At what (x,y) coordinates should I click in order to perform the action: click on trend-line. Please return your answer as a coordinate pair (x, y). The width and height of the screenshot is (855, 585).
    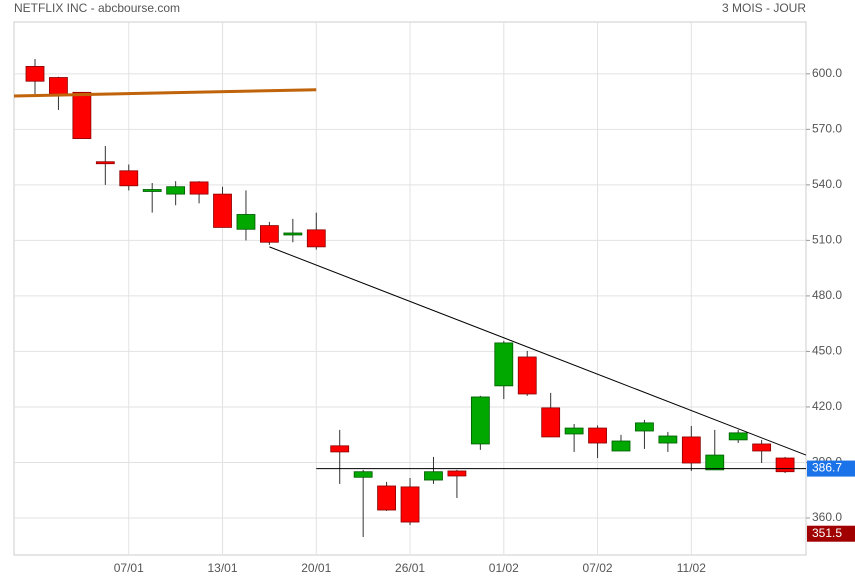
    Looking at the image, I should click on (165, 93).